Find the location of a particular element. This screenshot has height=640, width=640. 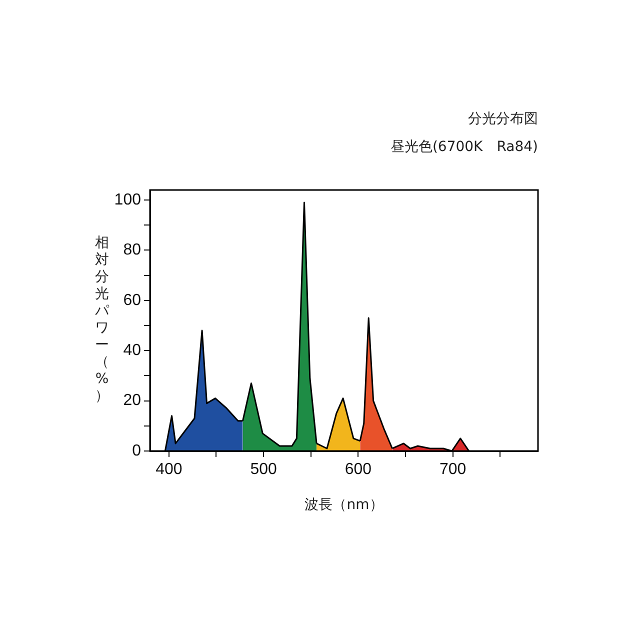

chart-title: 分光分布図 is located at coordinates (503, 119).